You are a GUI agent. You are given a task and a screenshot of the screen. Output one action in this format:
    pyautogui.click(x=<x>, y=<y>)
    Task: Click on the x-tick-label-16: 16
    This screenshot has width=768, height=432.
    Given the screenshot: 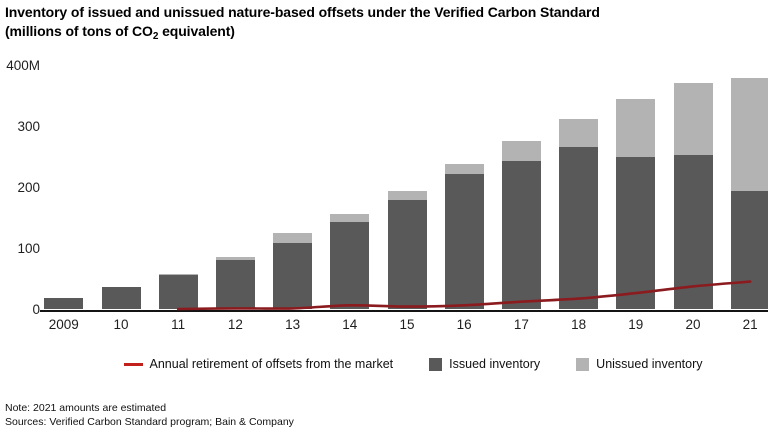 What is the action you would take?
    pyautogui.click(x=464, y=324)
    